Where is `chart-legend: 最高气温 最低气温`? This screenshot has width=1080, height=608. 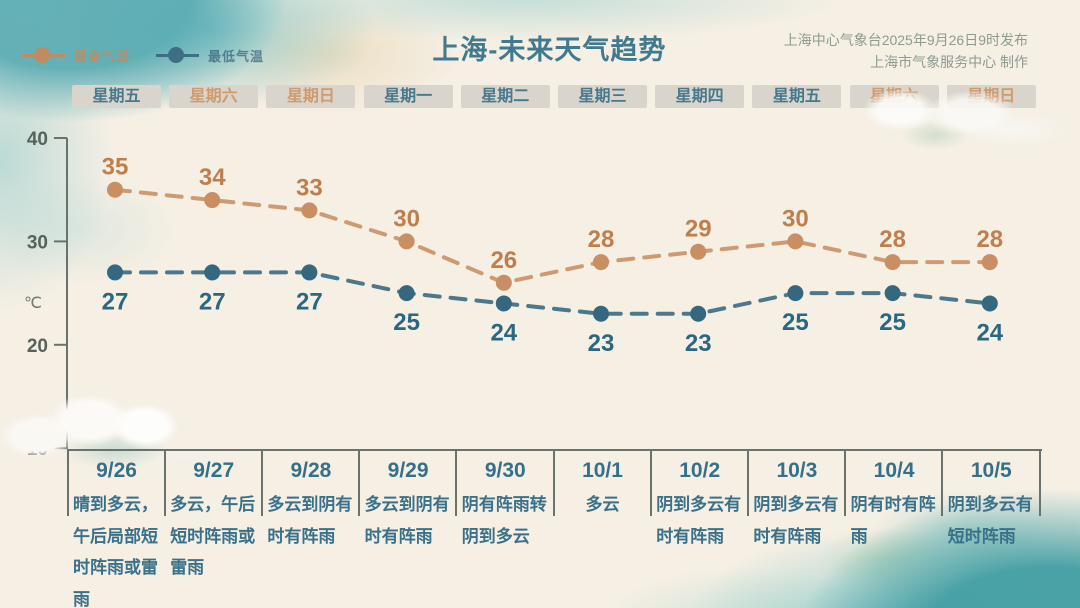 chart-legend: 最高气温 最低气温 is located at coordinates (143, 55).